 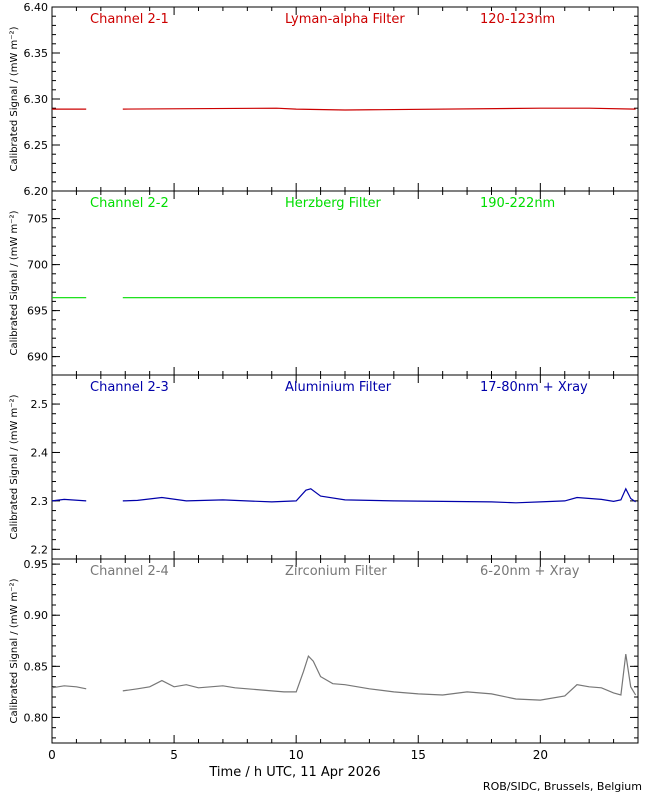 I want to click on x-tick-label: 15, so click(x=418, y=755).